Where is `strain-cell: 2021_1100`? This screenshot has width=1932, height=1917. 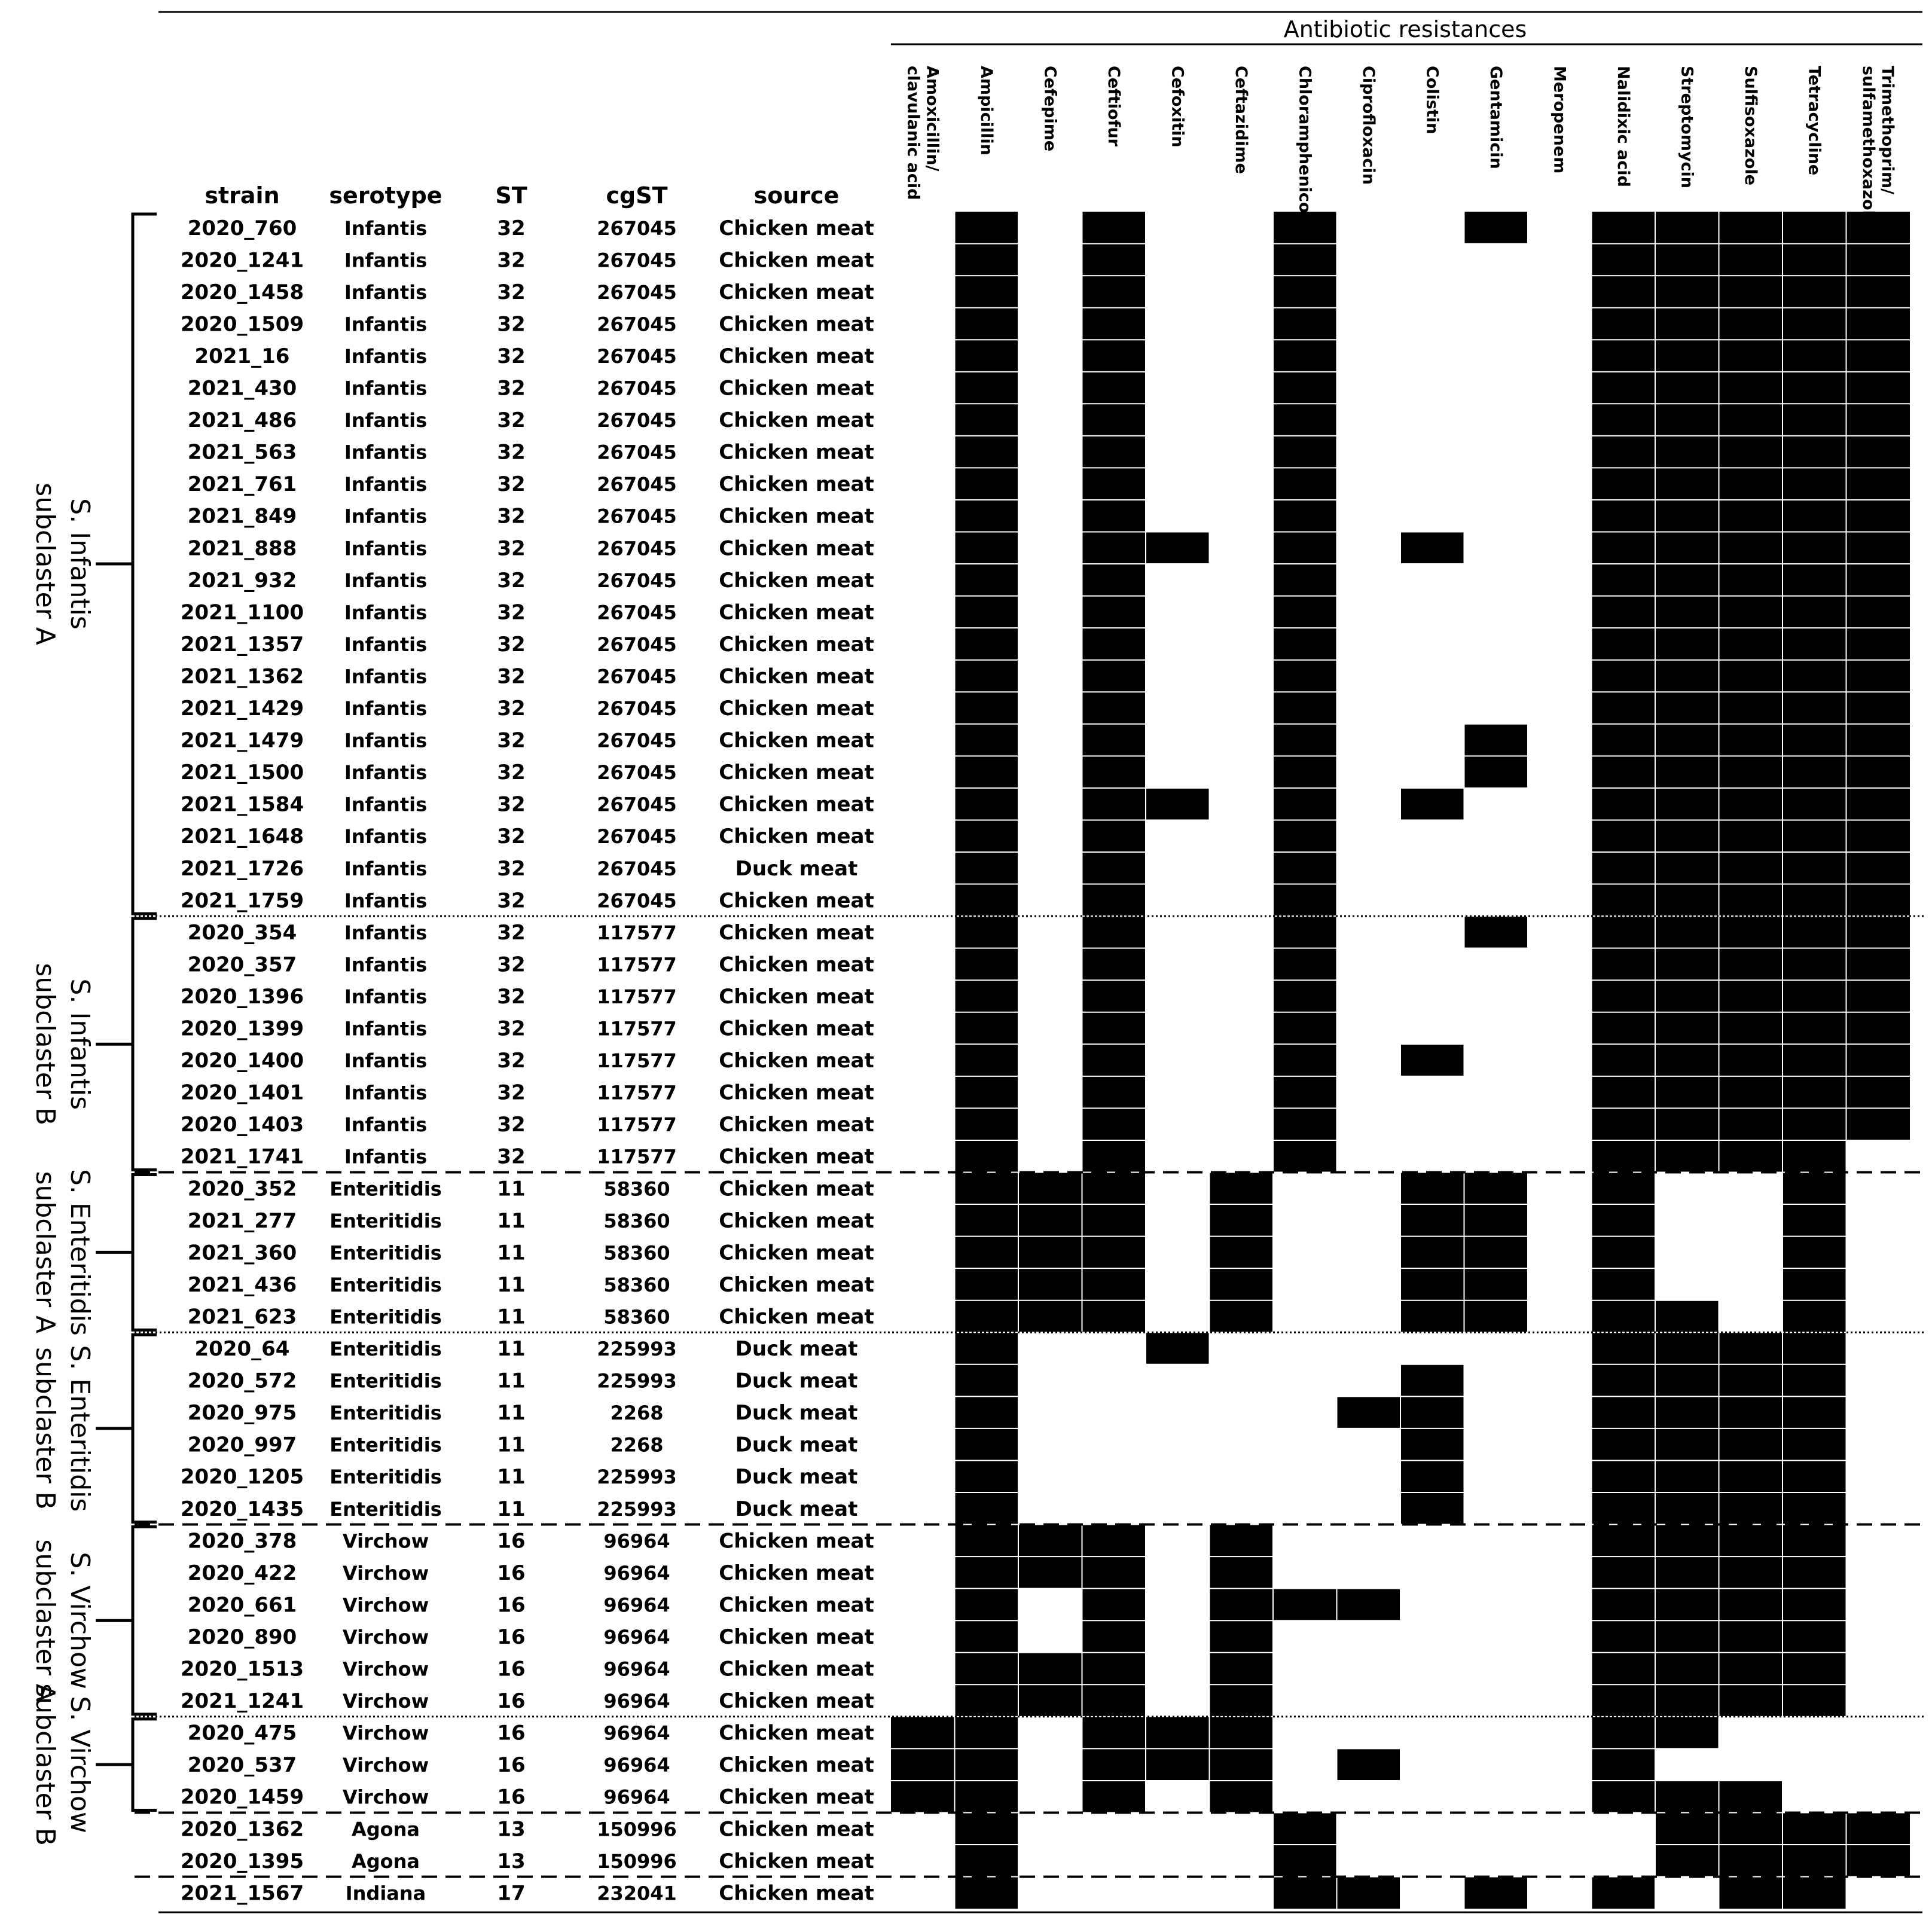
strain-cell: 2021_1100 is located at coordinates (243, 612).